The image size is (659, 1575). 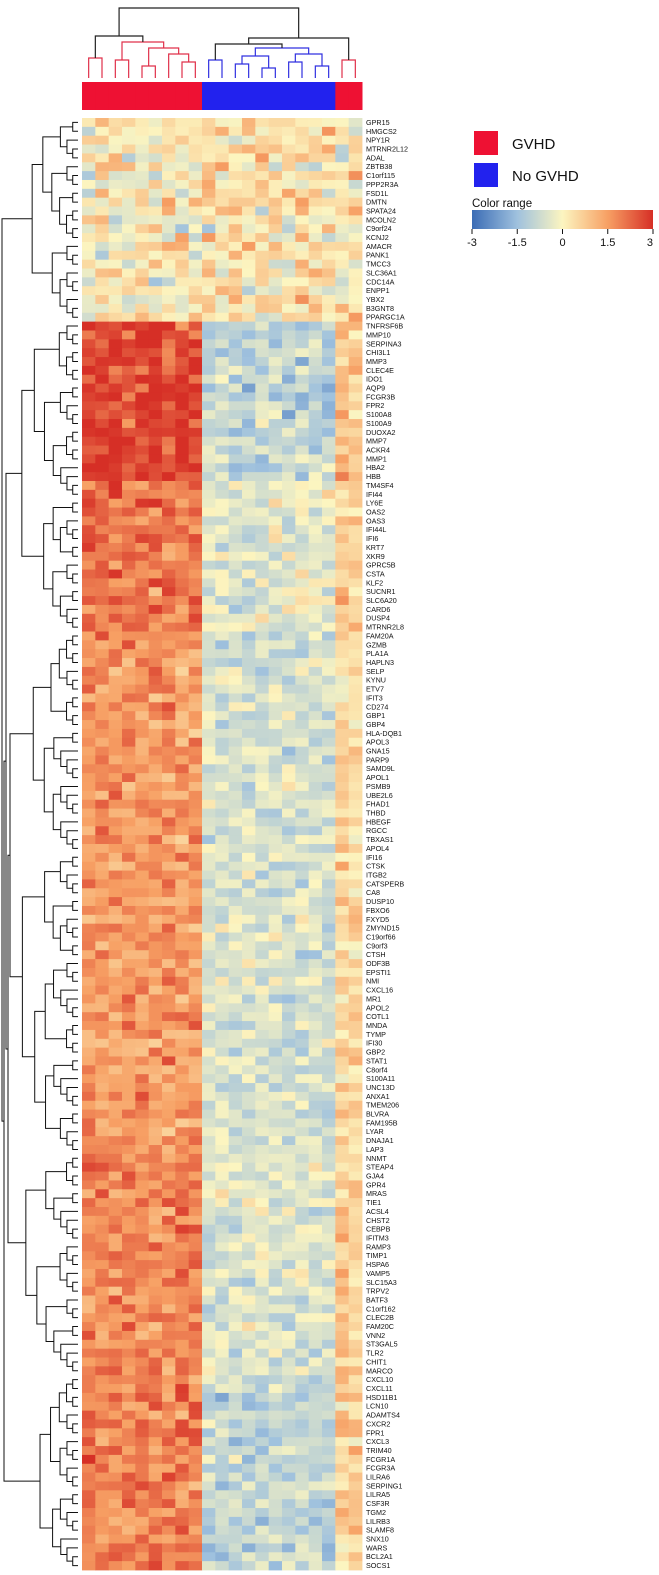 I want to click on gene-label: SAMD9L, so click(x=380, y=768).